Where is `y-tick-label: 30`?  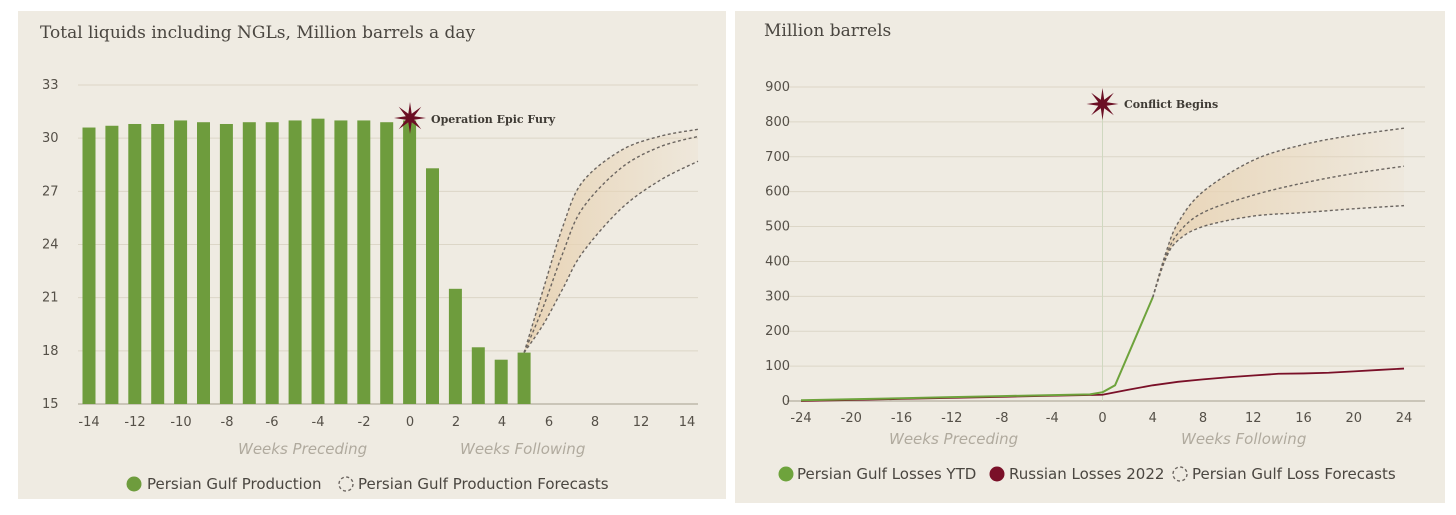 y-tick-label: 30 is located at coordinates (50, 138).